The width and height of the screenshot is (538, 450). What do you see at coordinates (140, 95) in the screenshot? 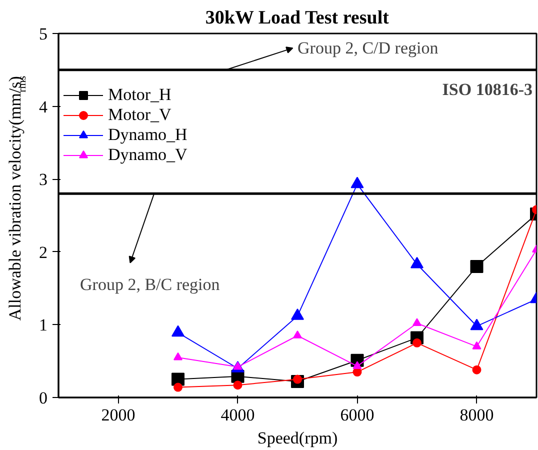
I see `legend-label: Motor_H` at bounding box center [140, 95].